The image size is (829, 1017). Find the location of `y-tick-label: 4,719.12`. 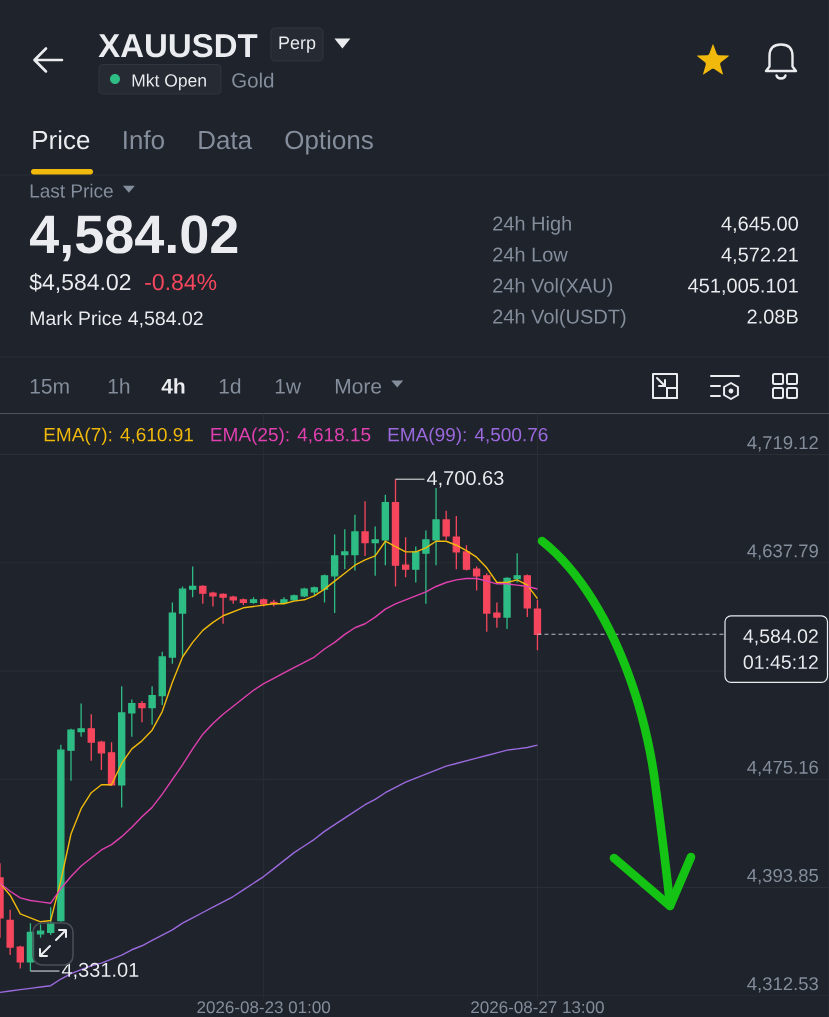

y-tick-label: 4,719.12 is located at coordinates (782, 444).